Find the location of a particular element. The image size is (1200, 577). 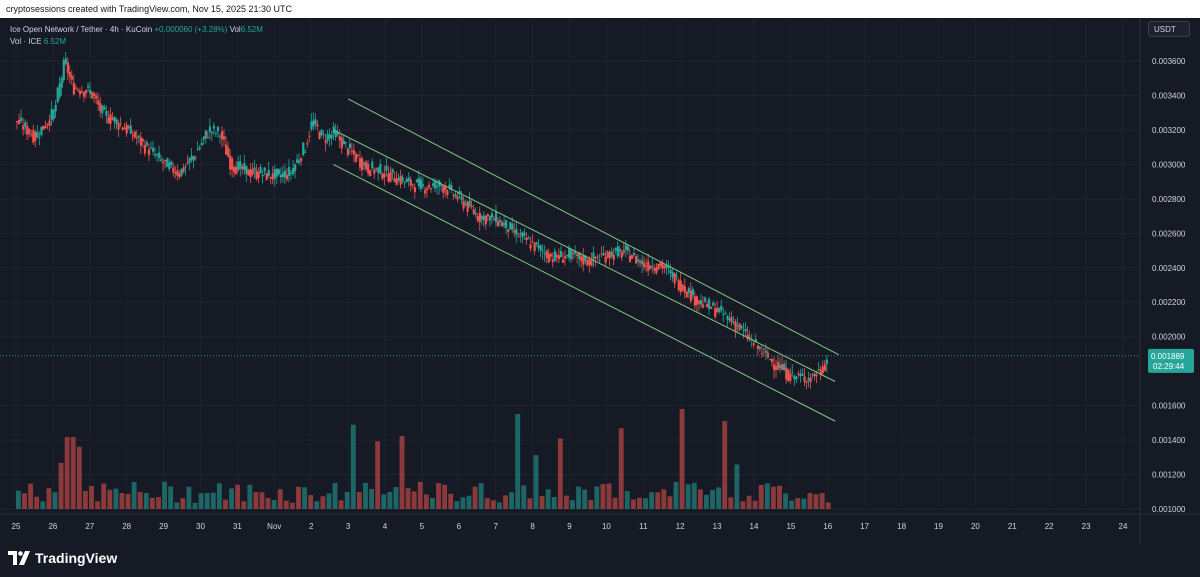

legend-symbol: Ice Open Network / Tether · 4h · KuCoin is located at coordinates (81, 29).